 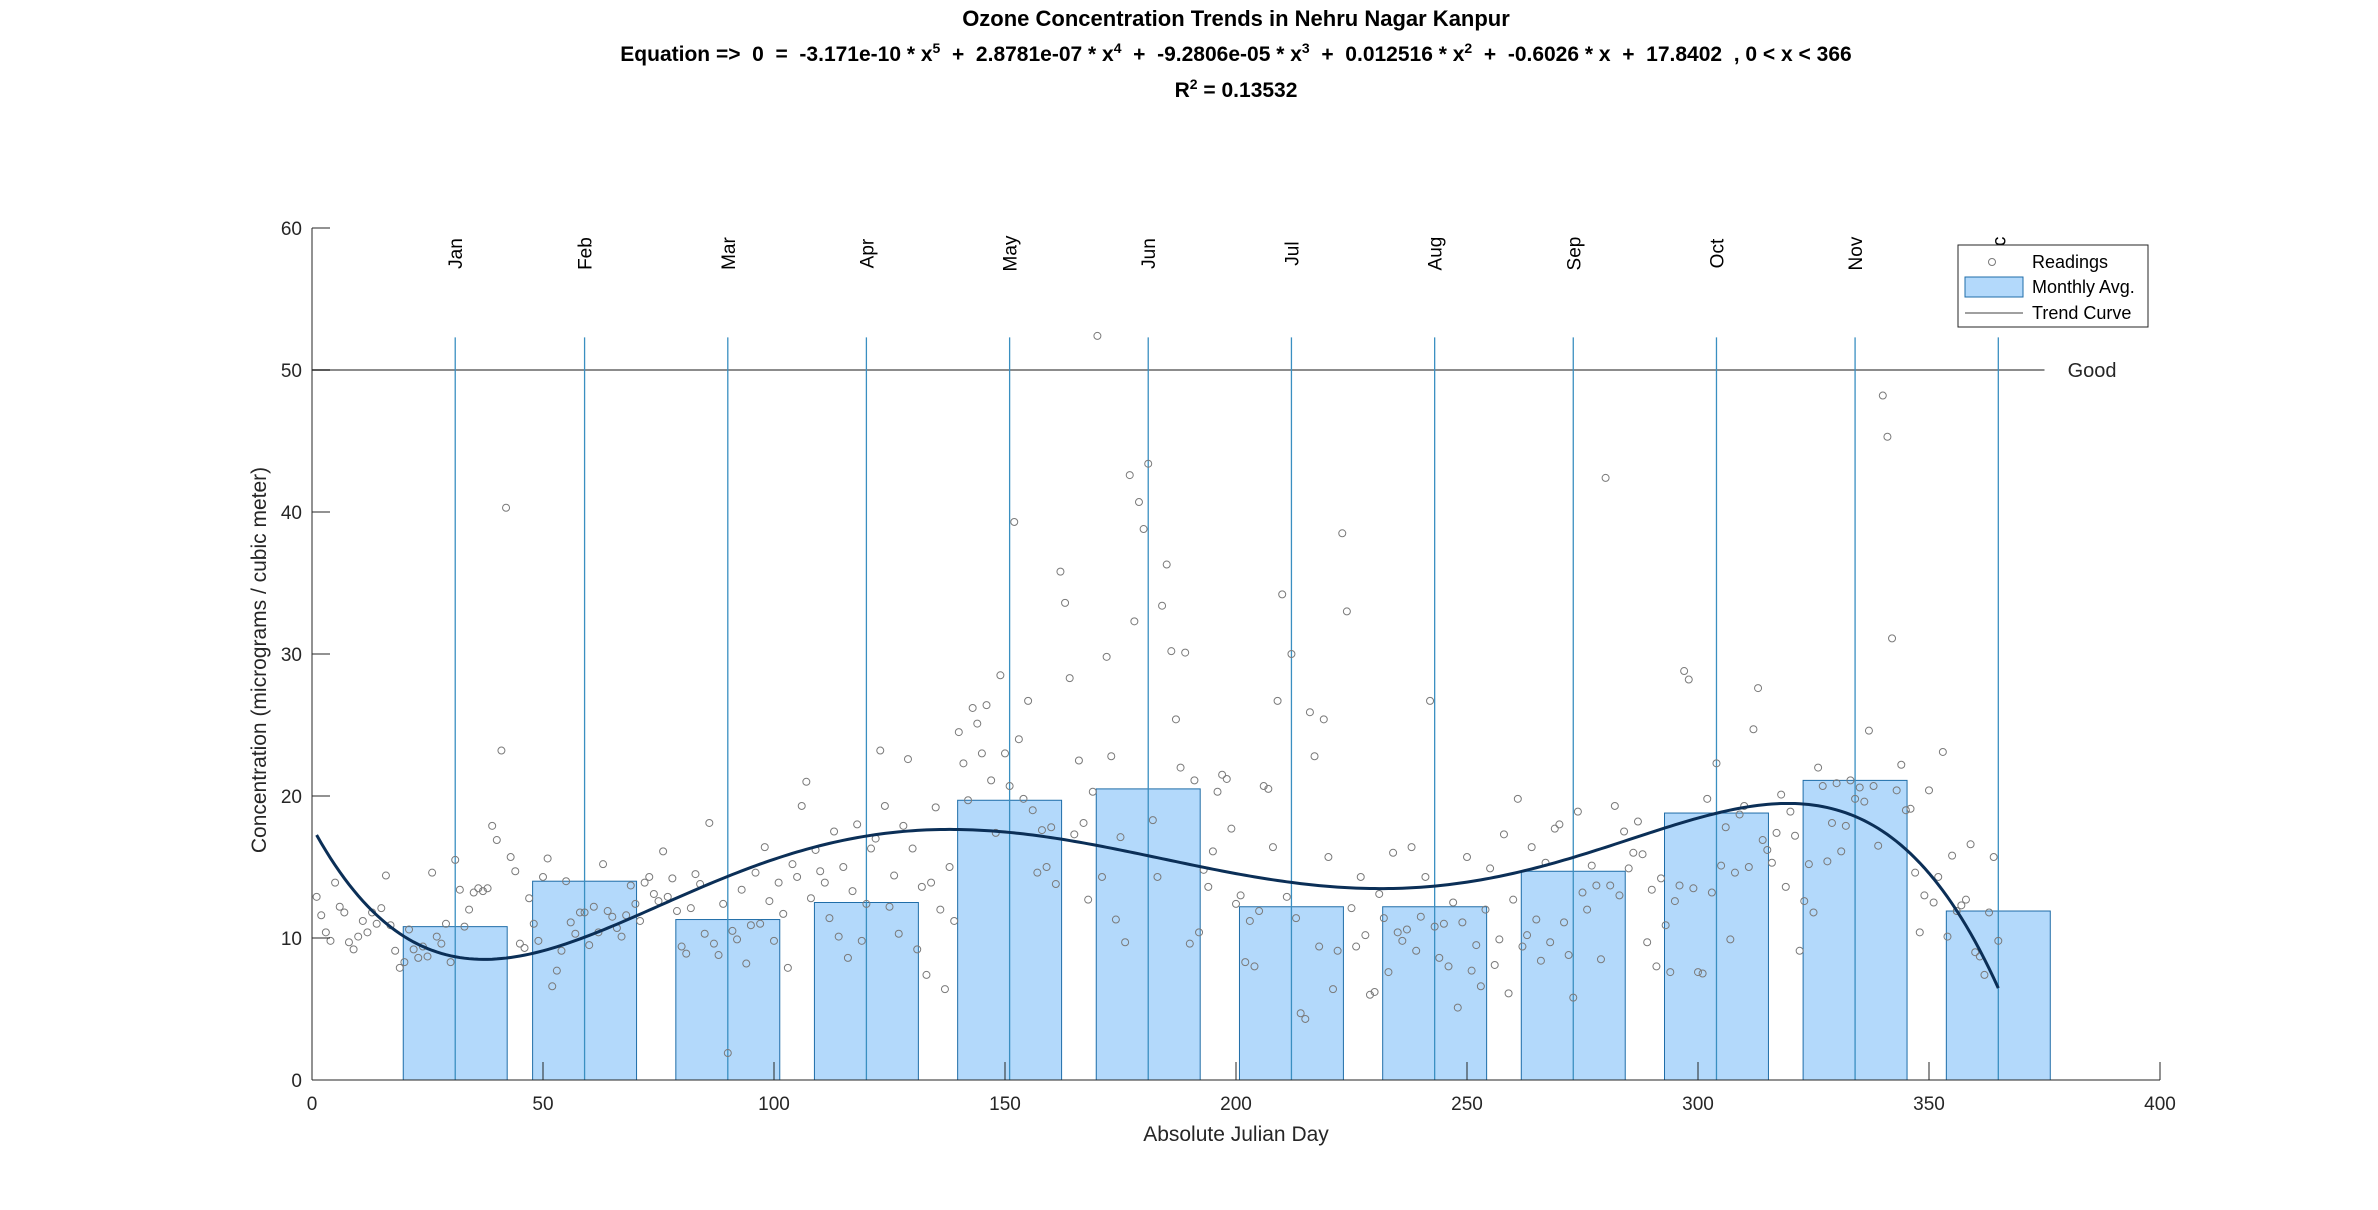 What do you see at coordinates (1011, 253) in the screenshot?
I see `month-label-may: May` at bounding box center [1011, 253].